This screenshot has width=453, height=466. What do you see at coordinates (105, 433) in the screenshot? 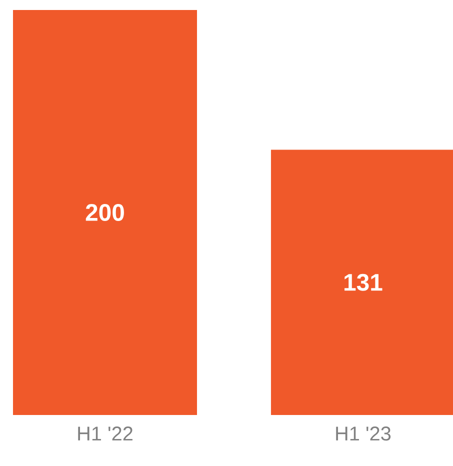
I see `x-tick-label: H1 '22` at bounding box center [105, 433].